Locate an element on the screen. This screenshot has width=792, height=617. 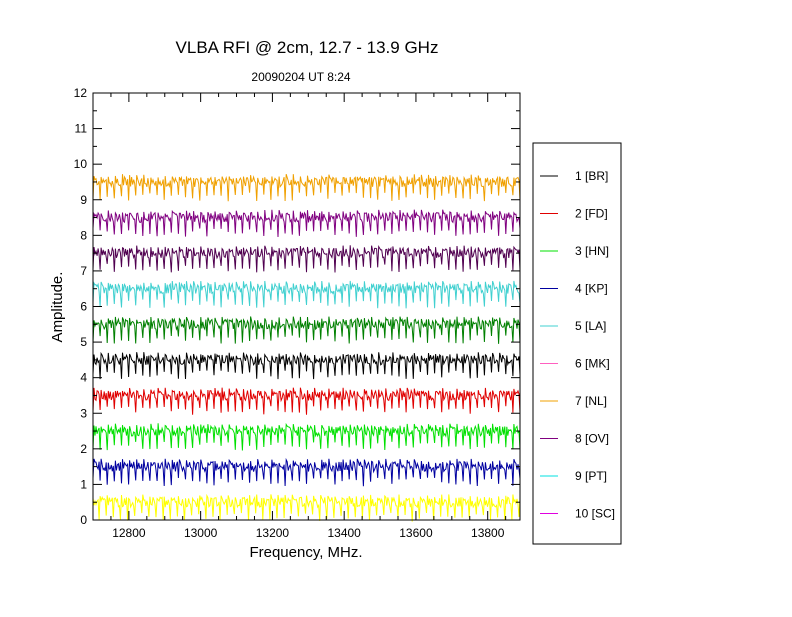
x-tick-label: 13600 is located at coordinates (416, 533).